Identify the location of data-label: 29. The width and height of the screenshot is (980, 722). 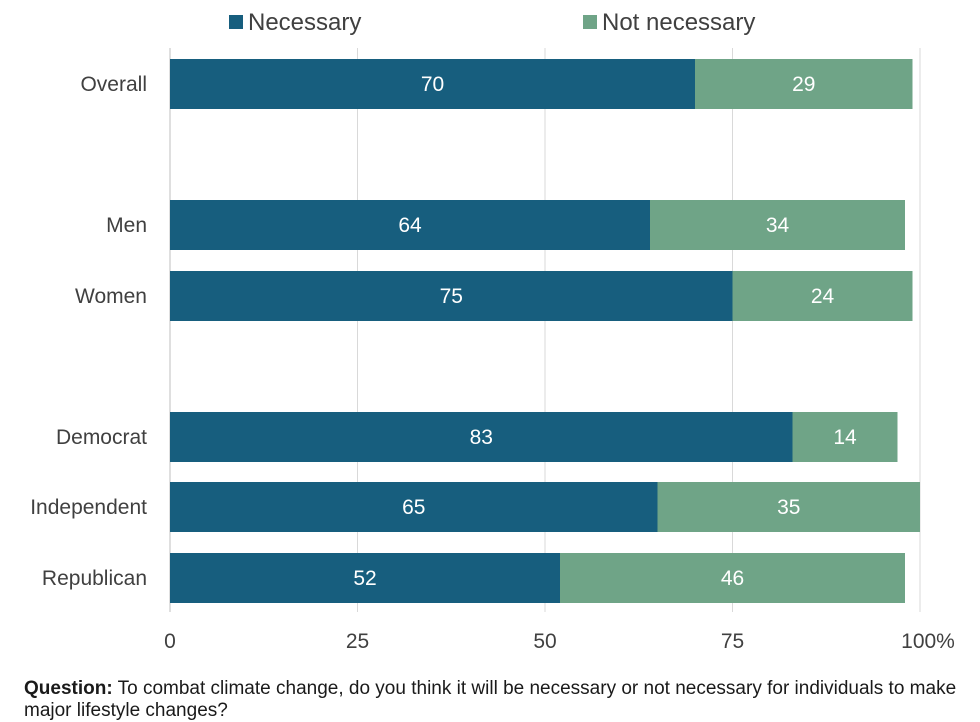
(803, 84).